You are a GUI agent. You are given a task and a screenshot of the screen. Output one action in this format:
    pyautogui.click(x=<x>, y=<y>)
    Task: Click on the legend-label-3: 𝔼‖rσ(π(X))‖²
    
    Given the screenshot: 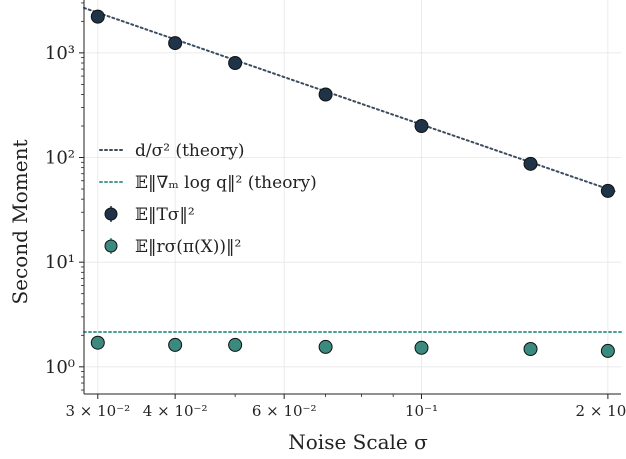 What is the action you would take?
    pyautogui.click(x=188, y=247)
    